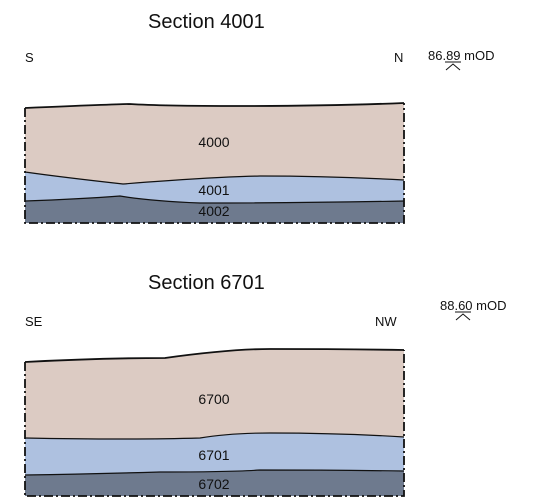 This screenshot has height=504, width=534. I want to click on section-title: Section 4001, so click(206, 22).